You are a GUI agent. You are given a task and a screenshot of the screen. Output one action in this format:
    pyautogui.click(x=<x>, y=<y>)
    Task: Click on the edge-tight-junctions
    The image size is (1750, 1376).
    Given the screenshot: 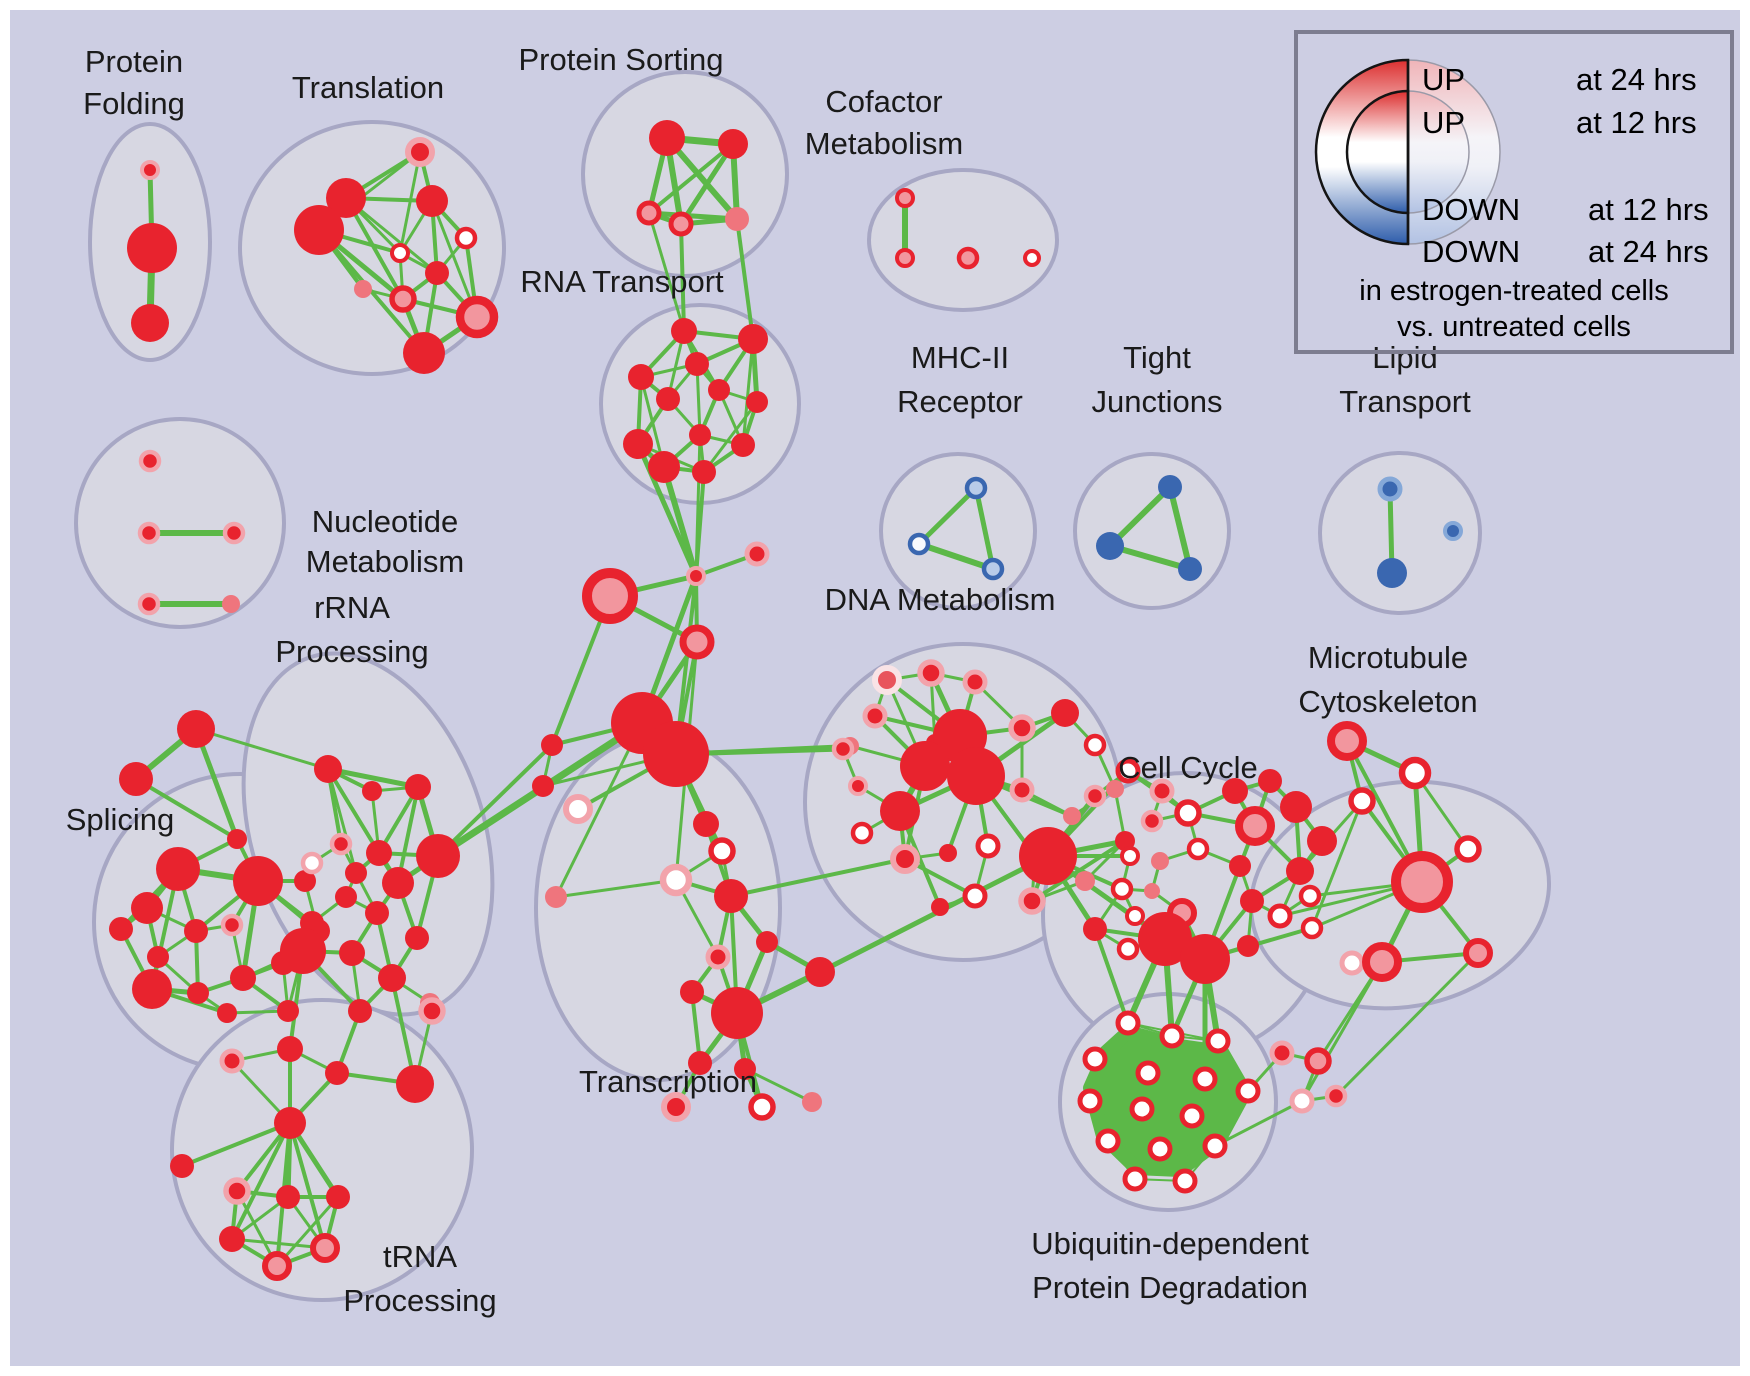 What is the action you would take?
    pyautogui.click(x=1140, y=516)
    